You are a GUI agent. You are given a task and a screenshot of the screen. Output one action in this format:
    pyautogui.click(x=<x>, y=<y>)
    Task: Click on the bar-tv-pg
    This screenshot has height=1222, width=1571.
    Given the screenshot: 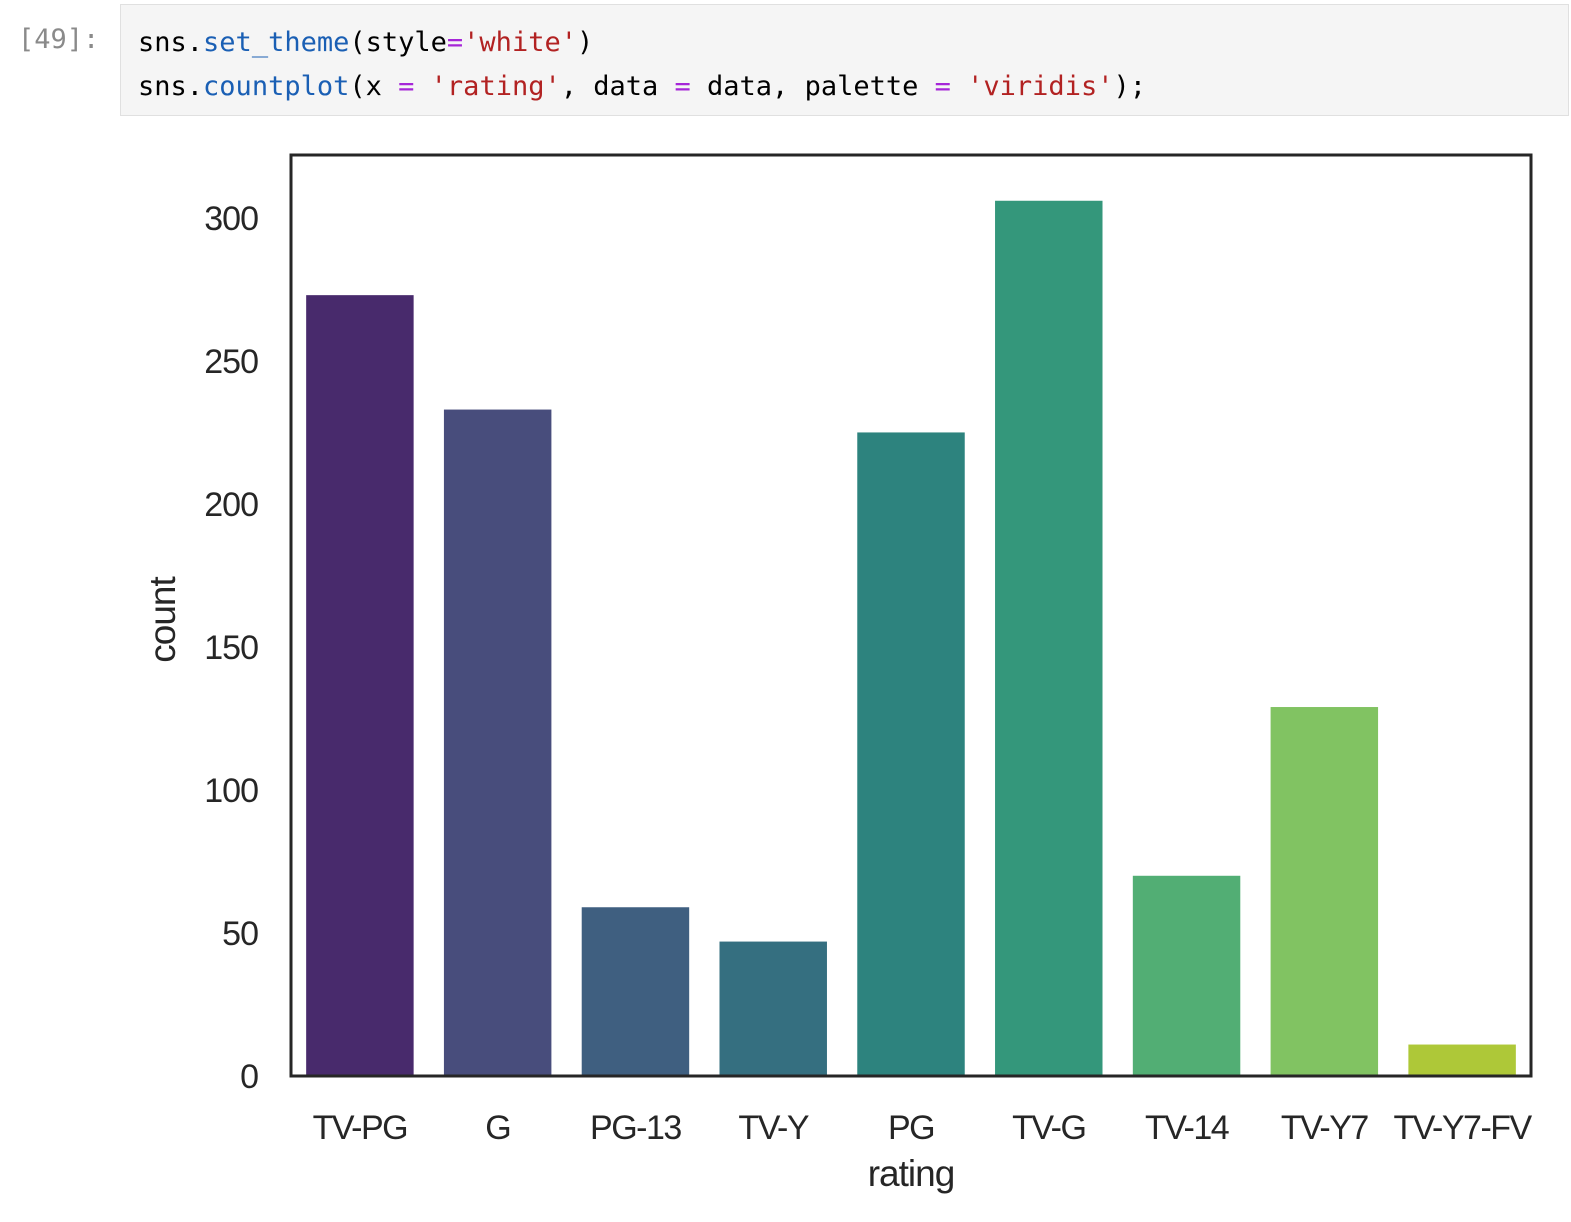 What is the action you would take?
    pyautogui.click(x=360, y=685)
    